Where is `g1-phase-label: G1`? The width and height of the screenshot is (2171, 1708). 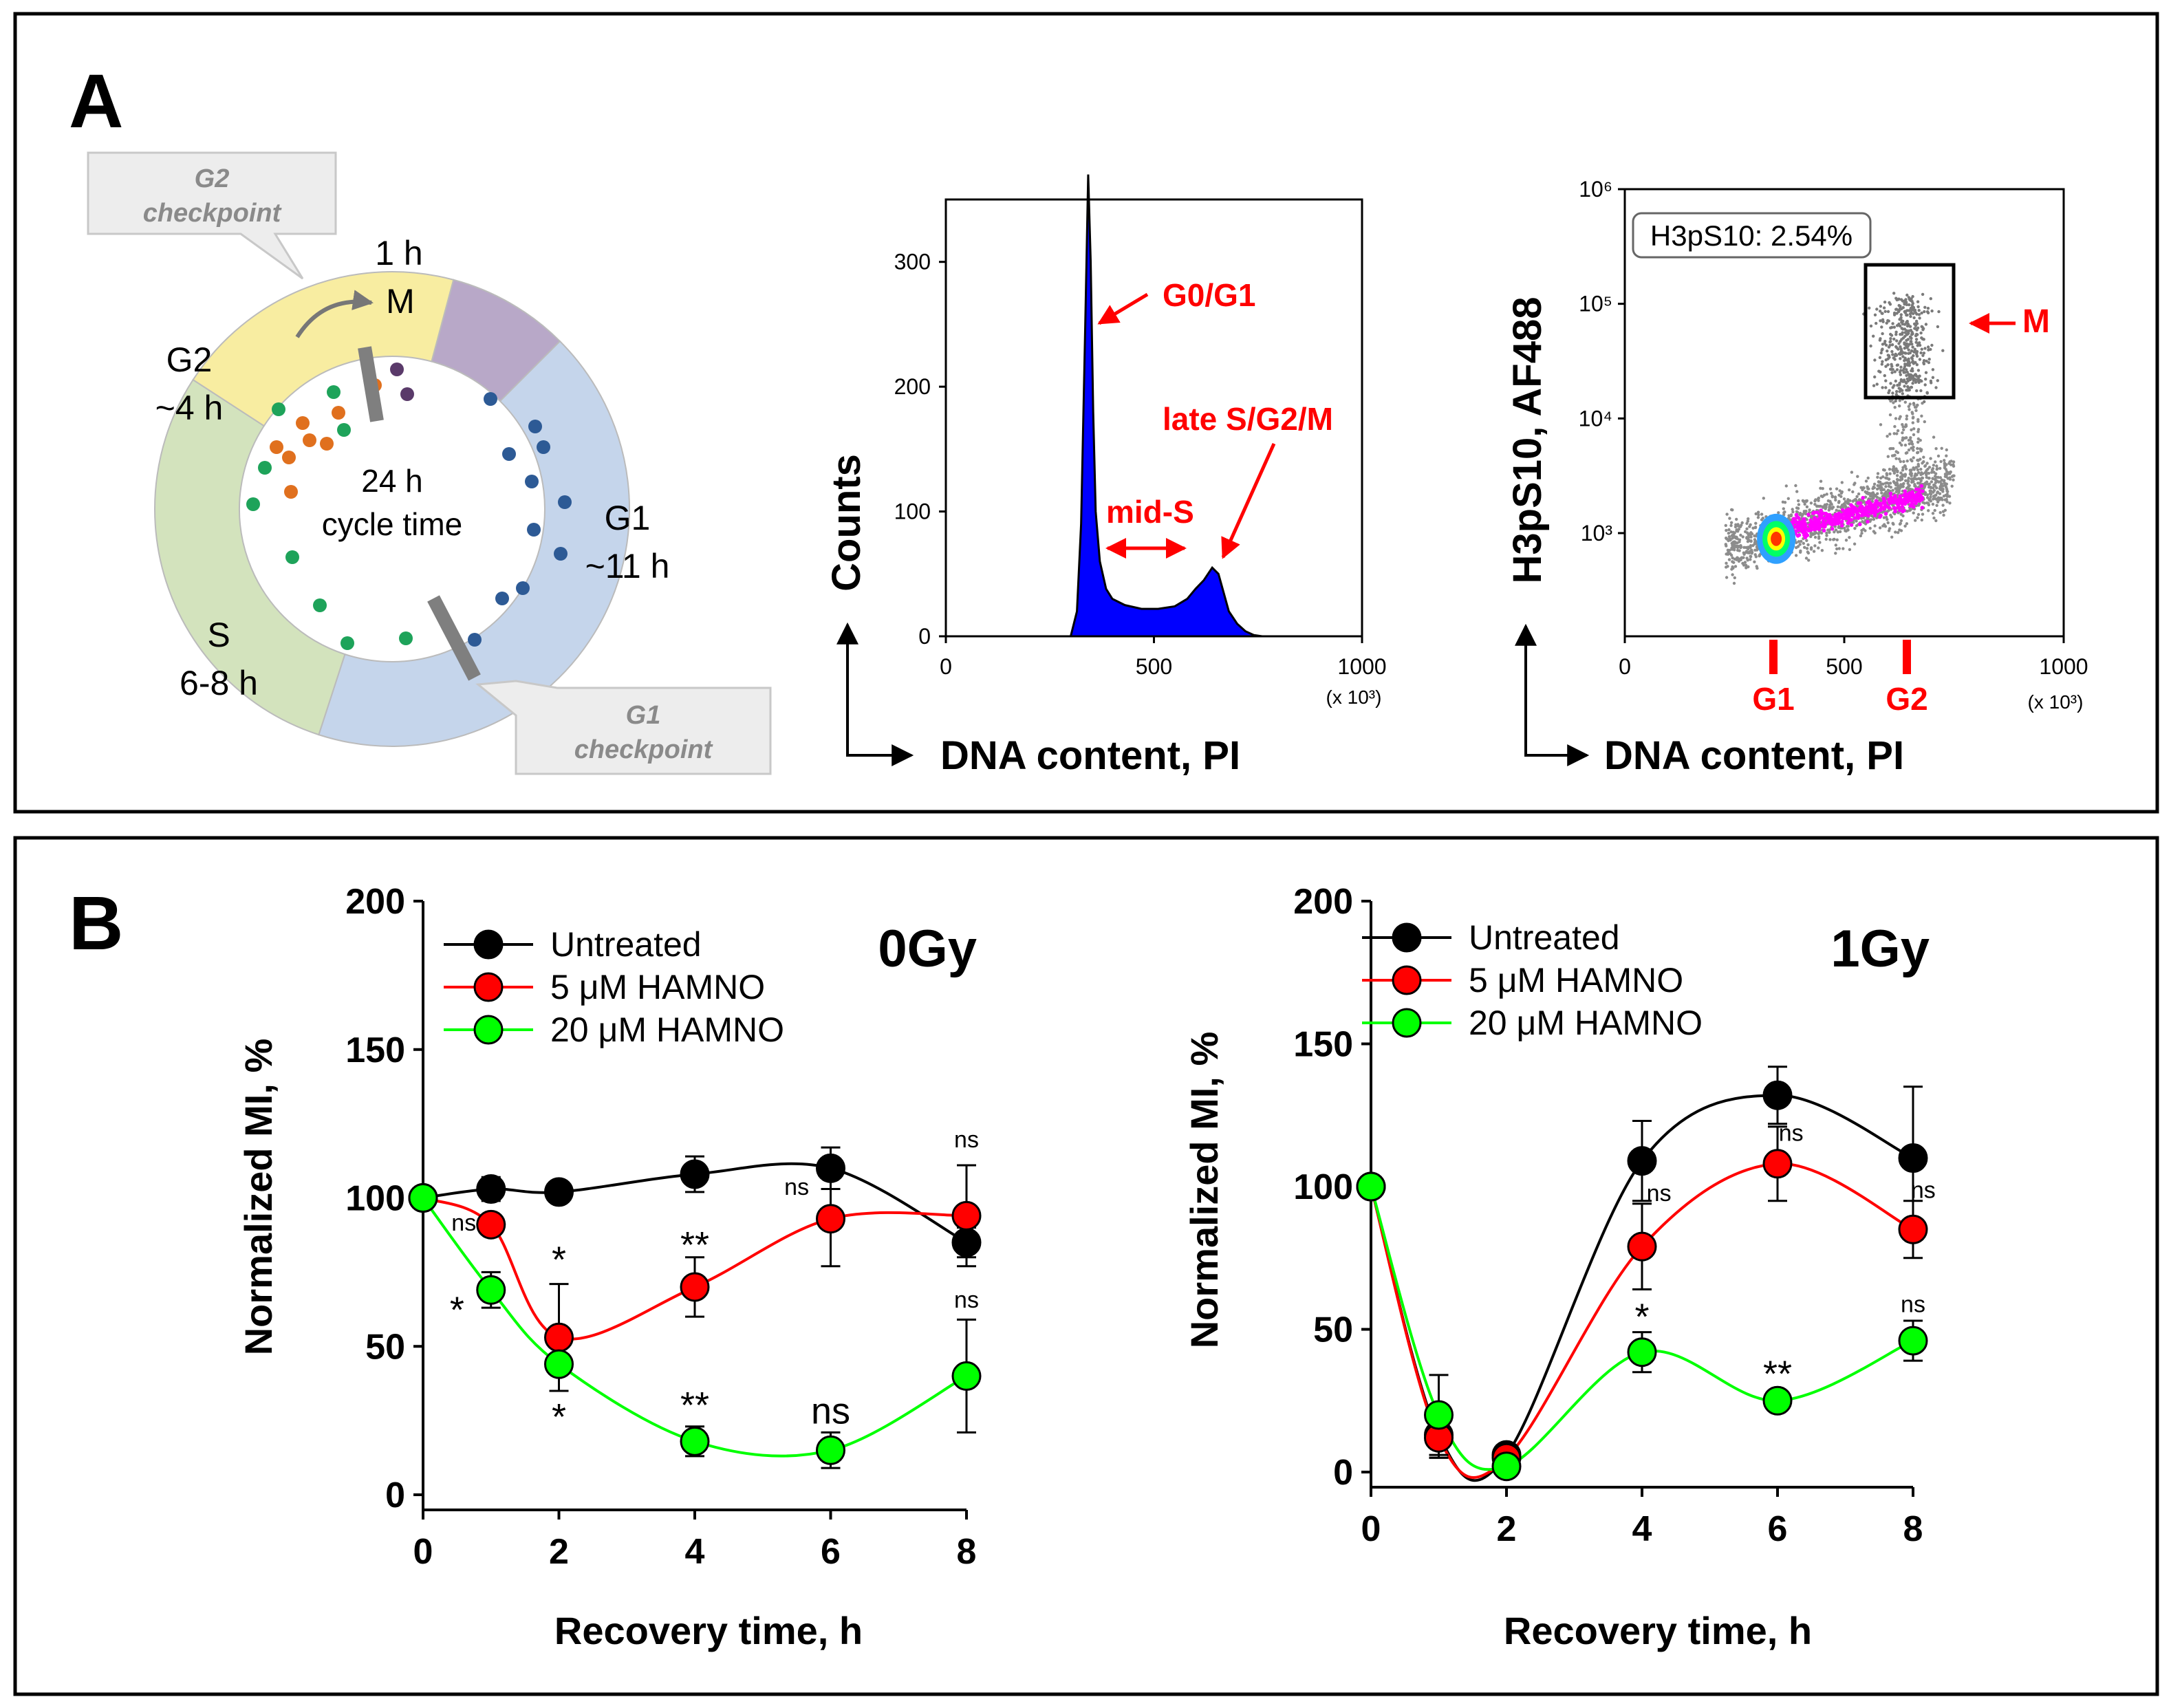
g1-phase-label: G1 is located at coordinates (628, 518).